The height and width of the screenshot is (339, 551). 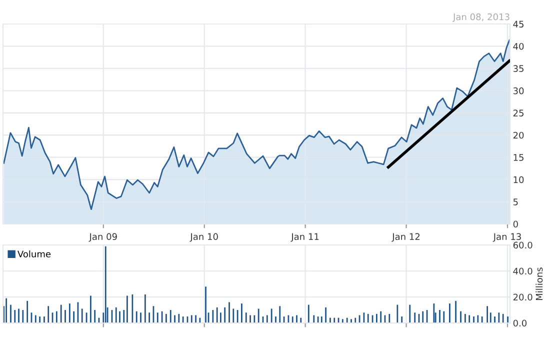 I want to click on y-tick-label: 0, so click(x=515, y=224).